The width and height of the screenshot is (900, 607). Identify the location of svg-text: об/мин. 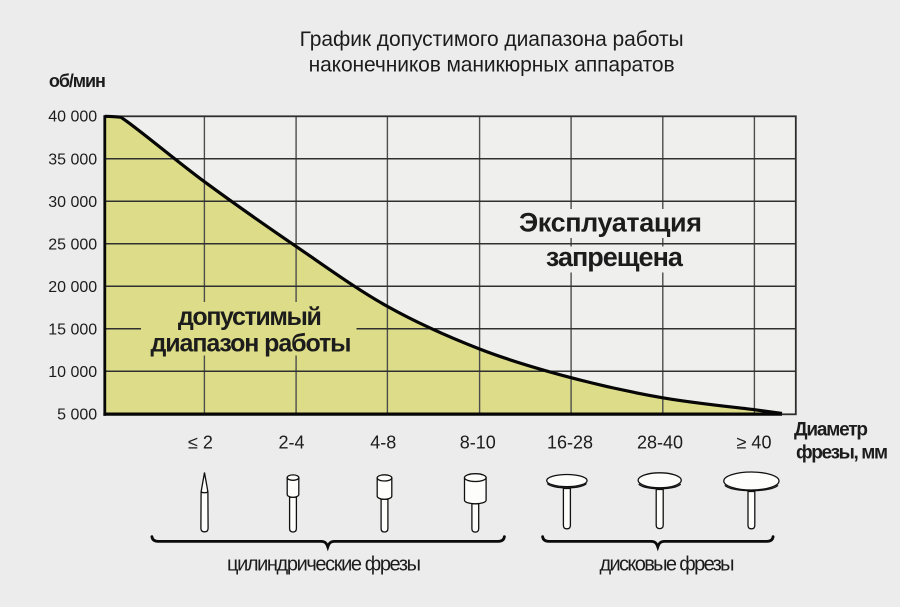
(77, 81).